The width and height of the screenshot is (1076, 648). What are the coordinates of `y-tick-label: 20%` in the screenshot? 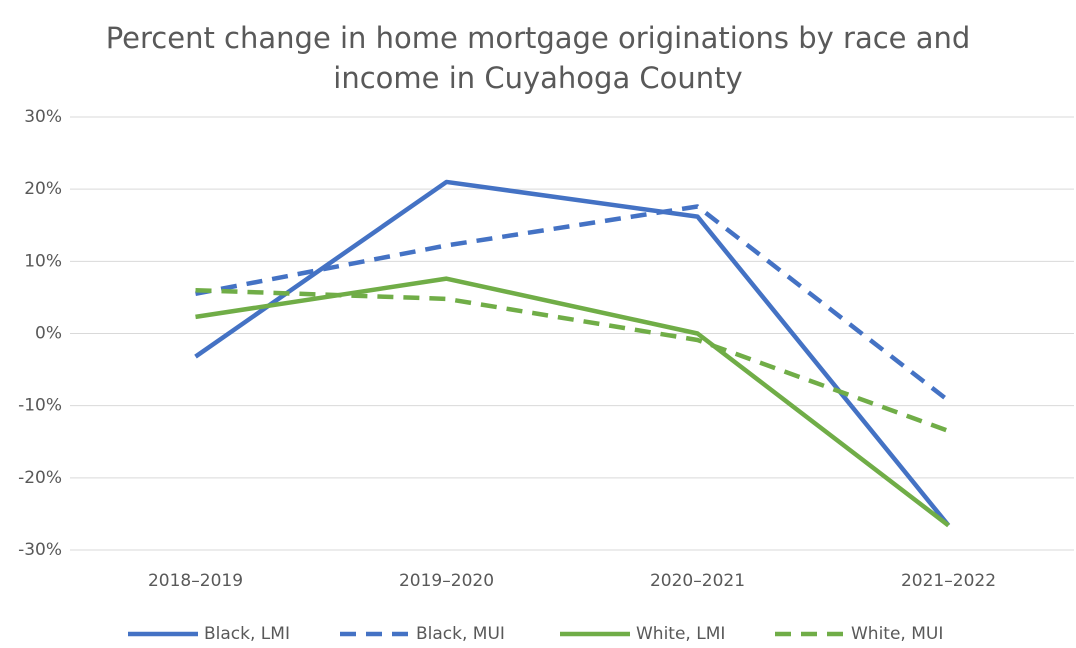 It's located at (43, 189).